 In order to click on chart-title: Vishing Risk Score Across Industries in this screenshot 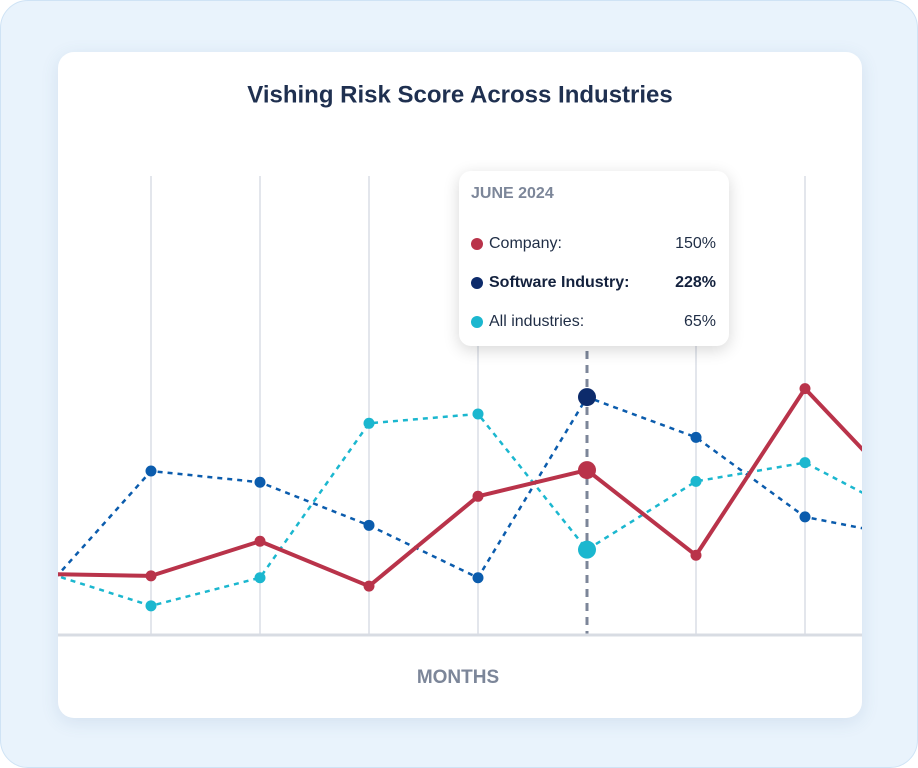, I will do `click(459, 94)`.